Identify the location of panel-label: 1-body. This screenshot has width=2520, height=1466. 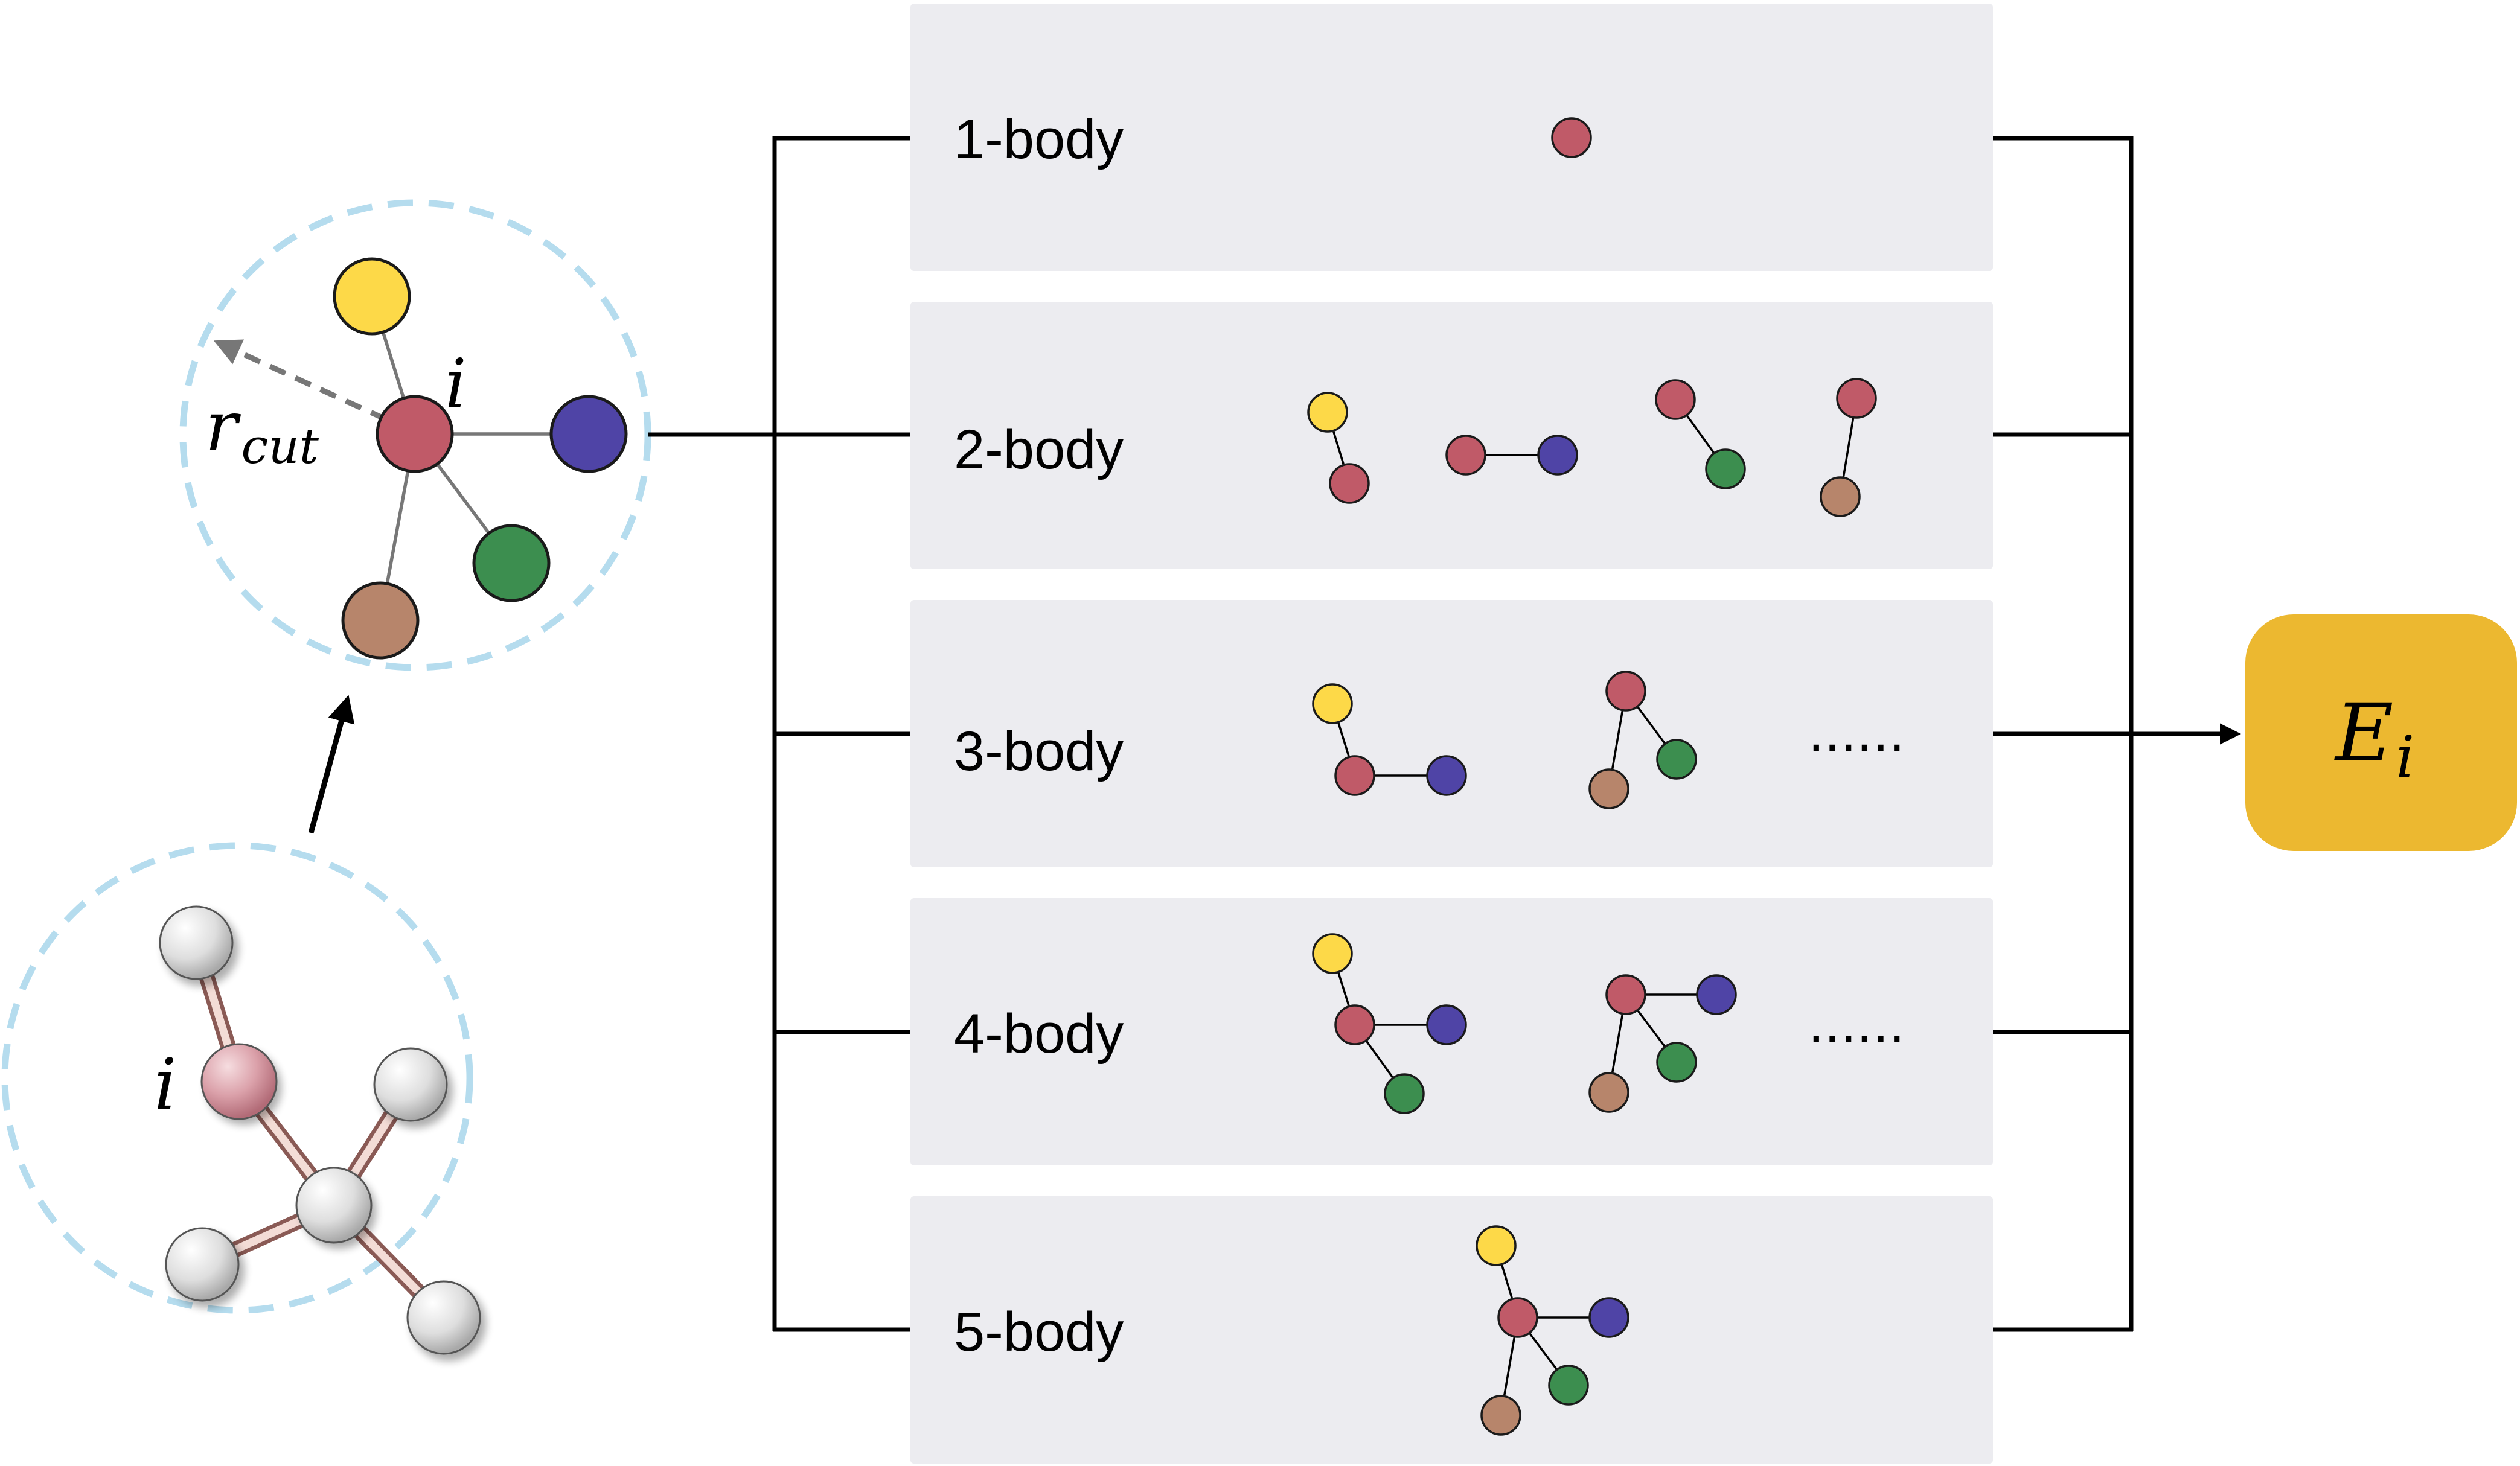
(1039, 139).